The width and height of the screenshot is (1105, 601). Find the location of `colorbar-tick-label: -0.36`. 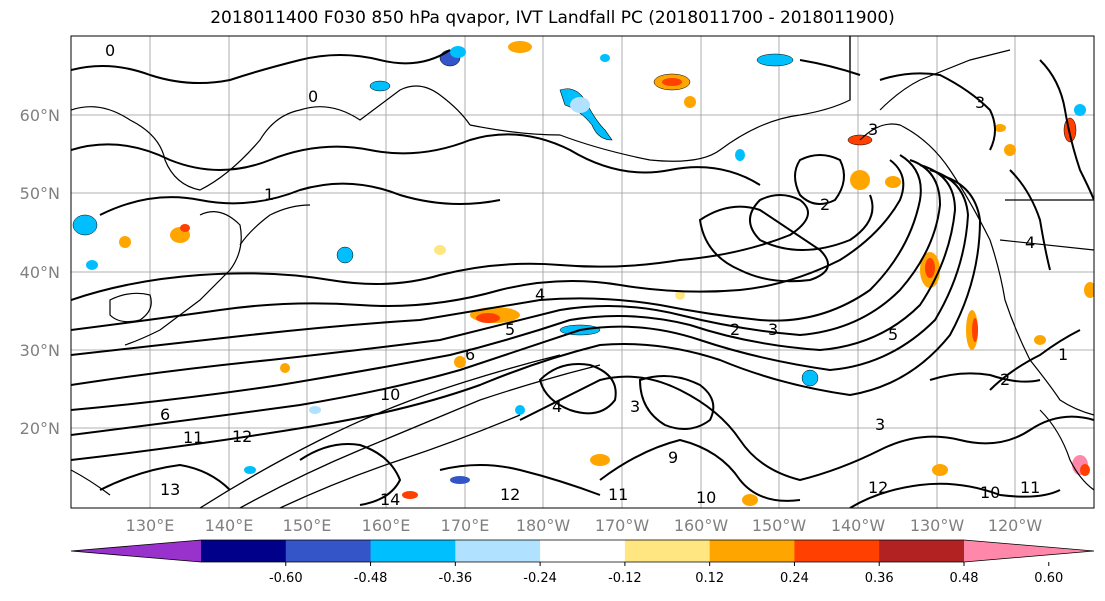

colorbar-tick-label: -0.36 is located at coordinates (456, 578).